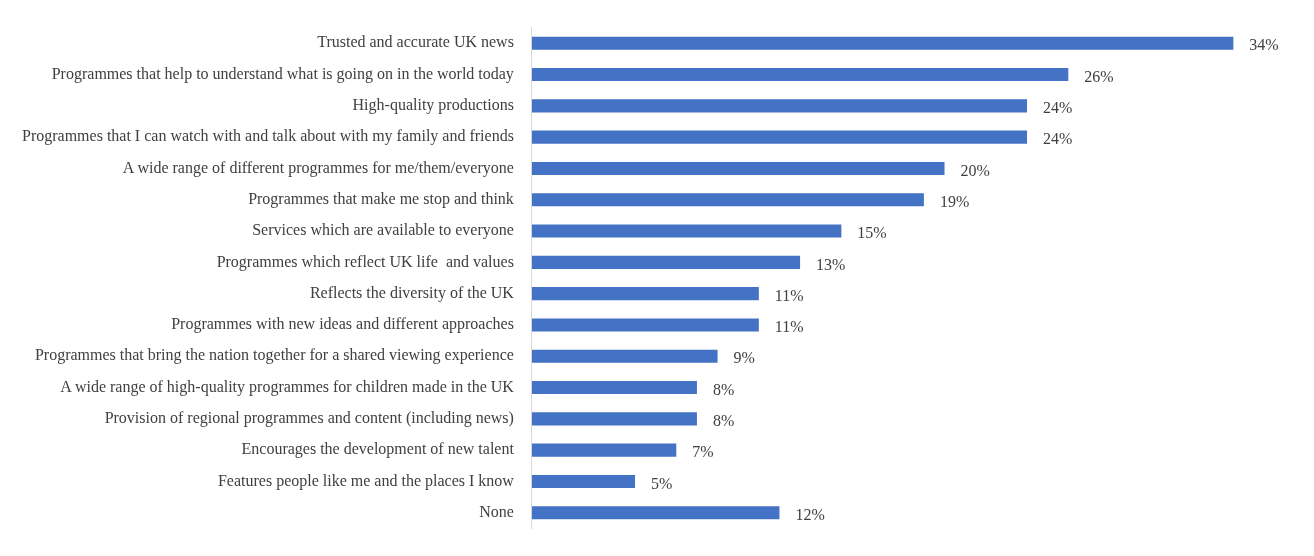 The image size is (1314, 556). Describe the element at coordinates (287, 386) in the screenshot. I see `y-tick-label: A wide range of high-quality programmes for children made in the UK` at that location.